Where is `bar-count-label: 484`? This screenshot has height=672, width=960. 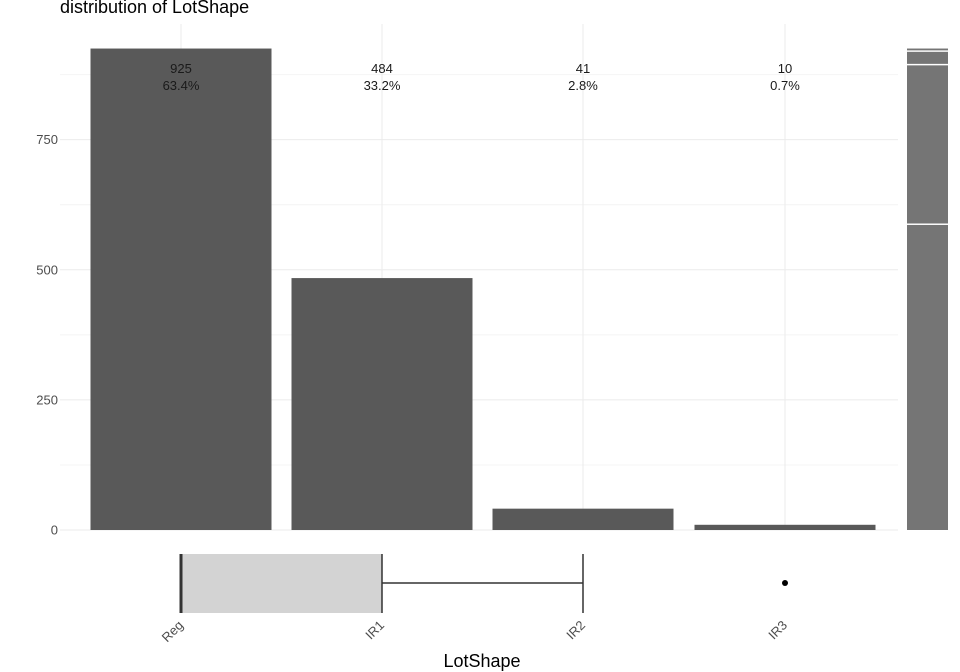 bar-count-label: 484 is located at coordinates (382, 68).